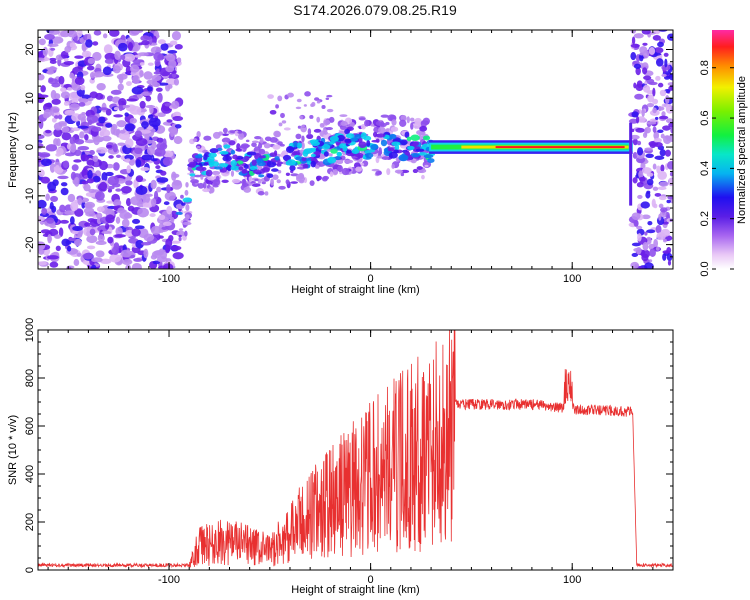 The height and width of the screenshot is (600, 750). What do you see at coordinates (375, 10) in the screenshot?
I see `chart-title: S174.2026.079.08.25.R19` at bounding box center [375, 10].